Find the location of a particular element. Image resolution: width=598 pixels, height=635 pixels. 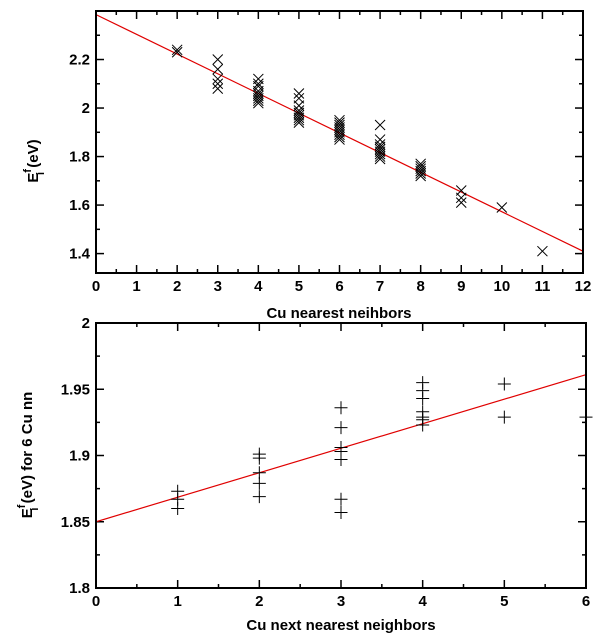

bottom-y-tick-label: 1.9 is located at coordinates (79, 456).